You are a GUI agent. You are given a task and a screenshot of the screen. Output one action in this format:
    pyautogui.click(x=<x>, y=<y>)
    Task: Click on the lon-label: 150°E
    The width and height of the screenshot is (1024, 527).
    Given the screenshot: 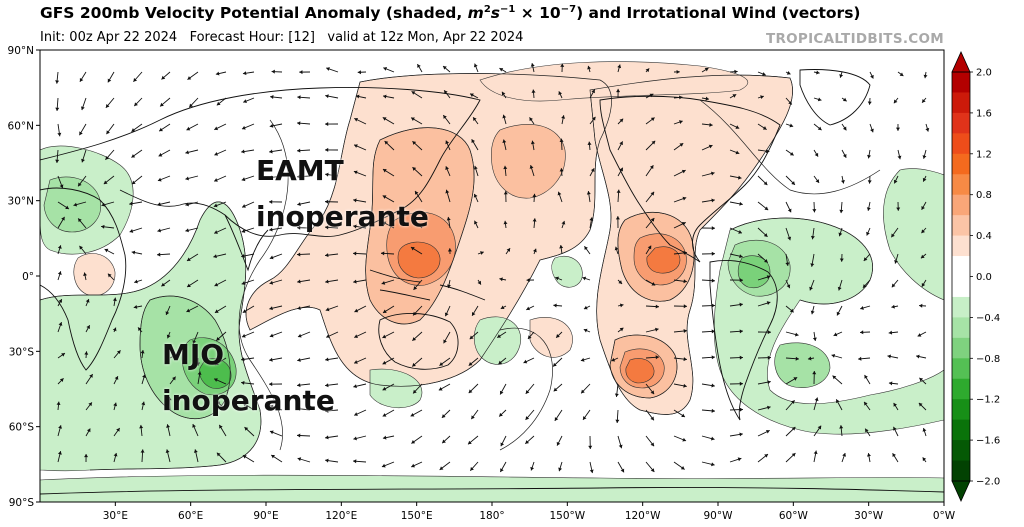 What is the action you would take?
    pyautogui.click(x=417, y=516)
    